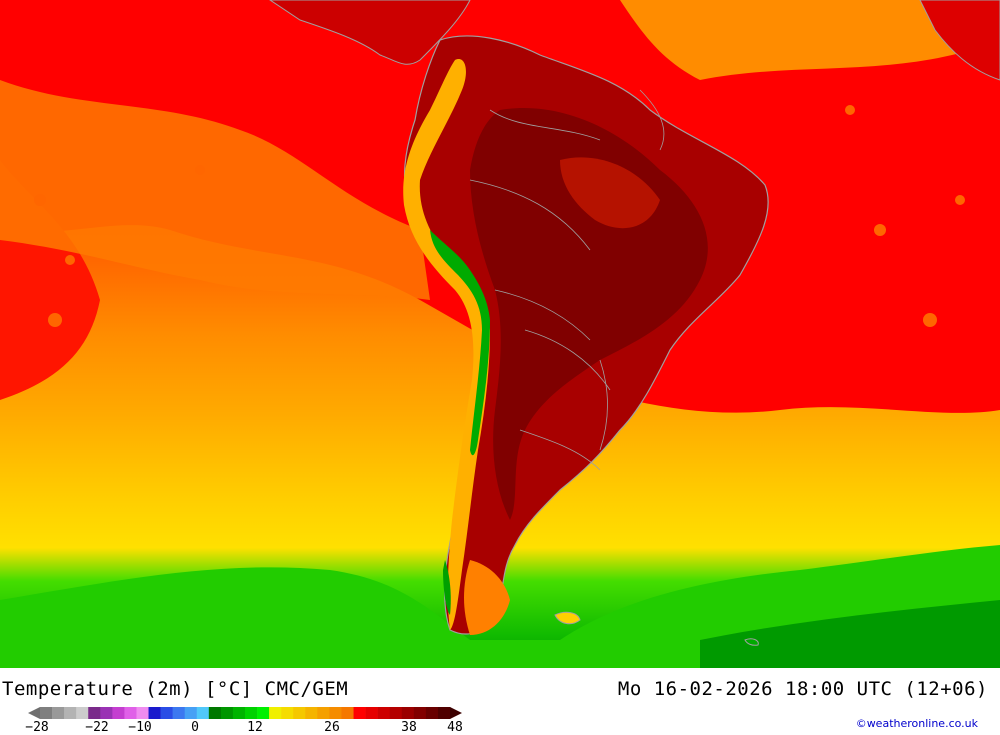  I want to click on legend-tick-label: −22, so click(97, 727).